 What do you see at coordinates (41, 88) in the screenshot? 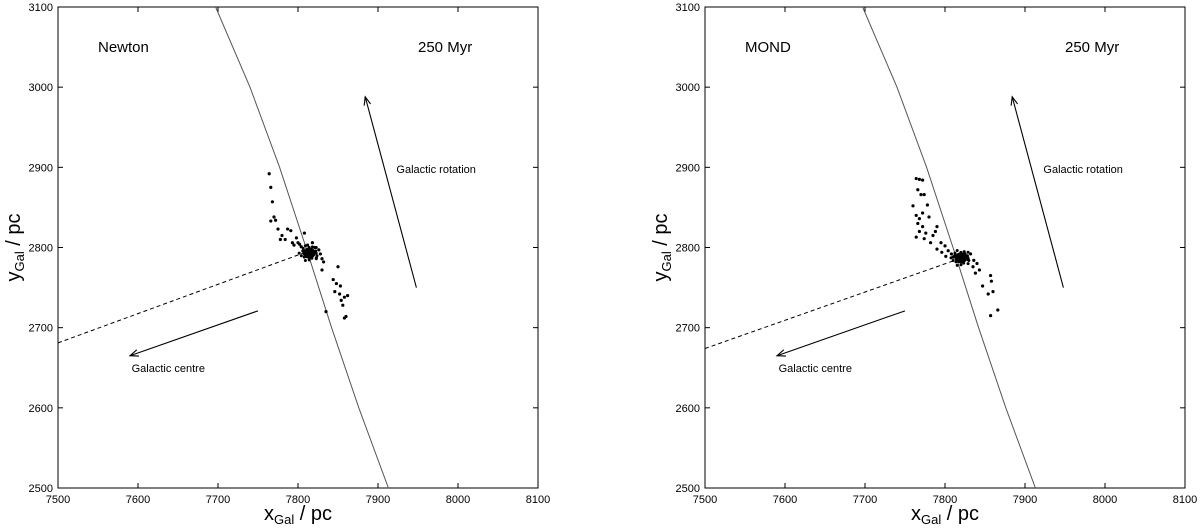
I see `y-tick-label: 3000` at bounding box center [41, 88].